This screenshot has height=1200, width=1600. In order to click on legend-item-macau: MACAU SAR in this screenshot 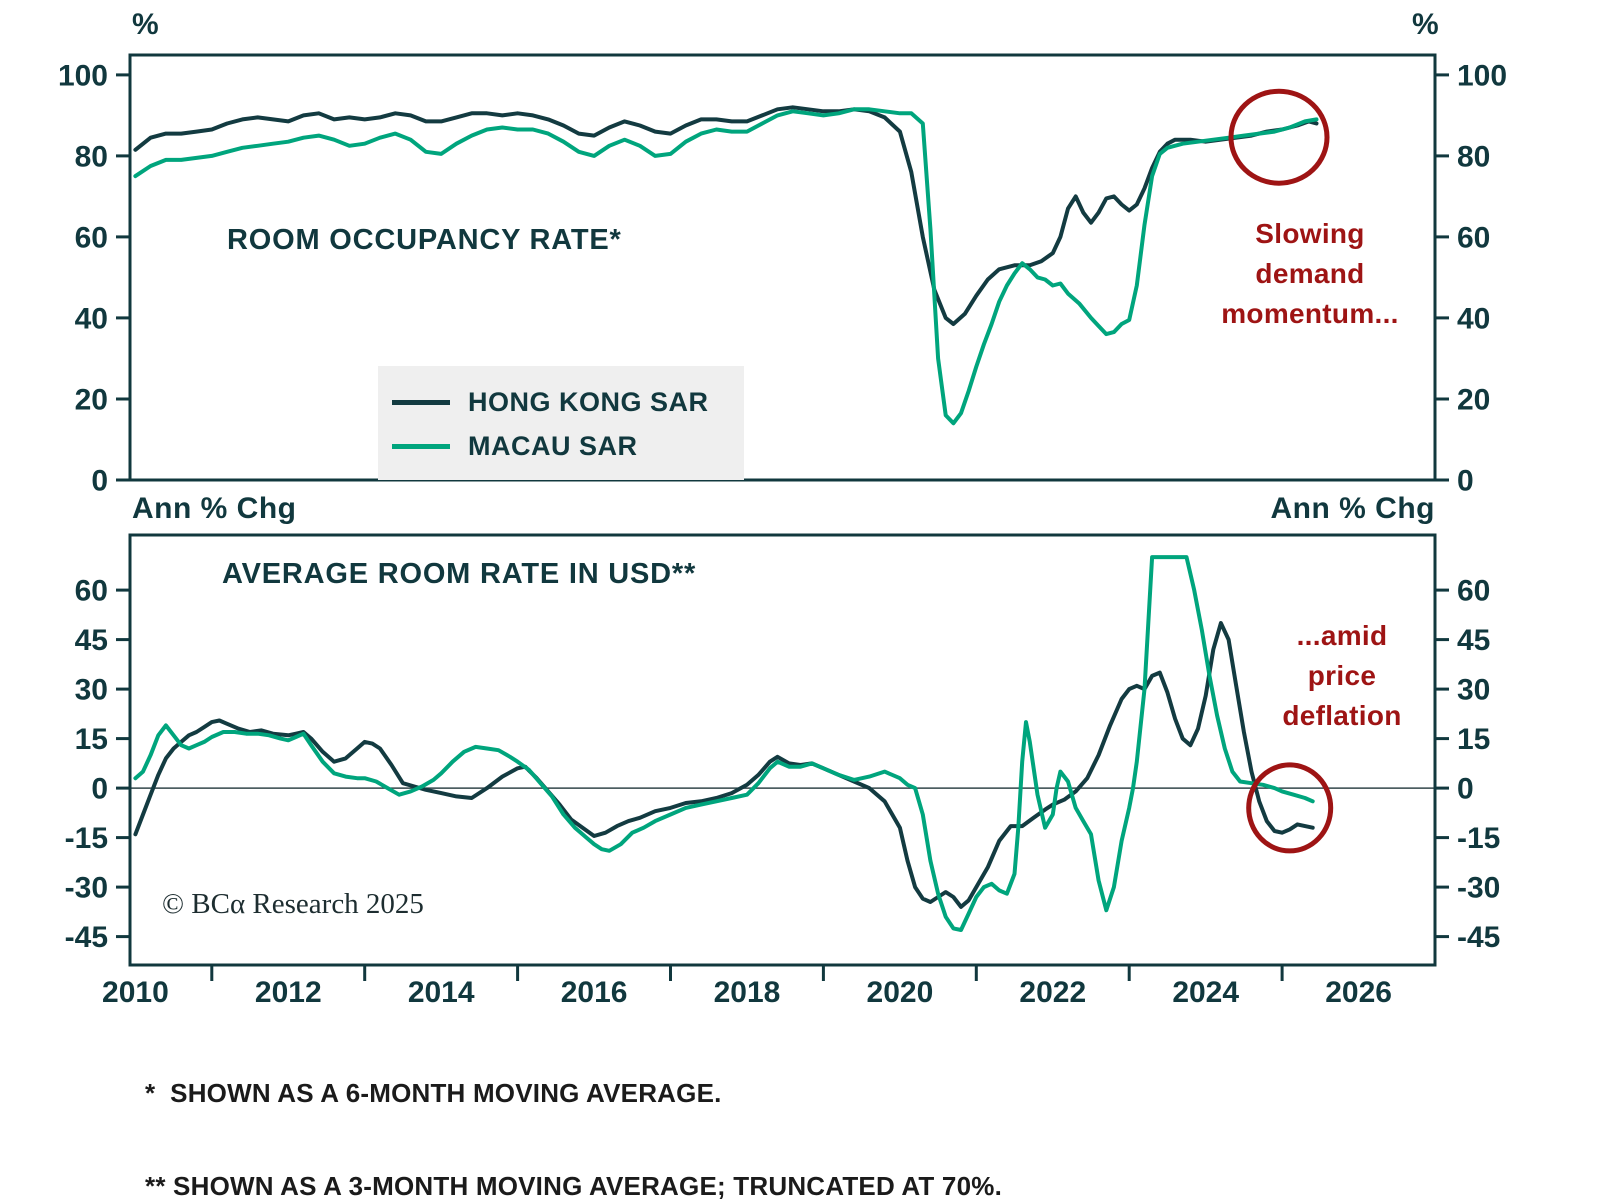, I will do `click(568, 446)`.